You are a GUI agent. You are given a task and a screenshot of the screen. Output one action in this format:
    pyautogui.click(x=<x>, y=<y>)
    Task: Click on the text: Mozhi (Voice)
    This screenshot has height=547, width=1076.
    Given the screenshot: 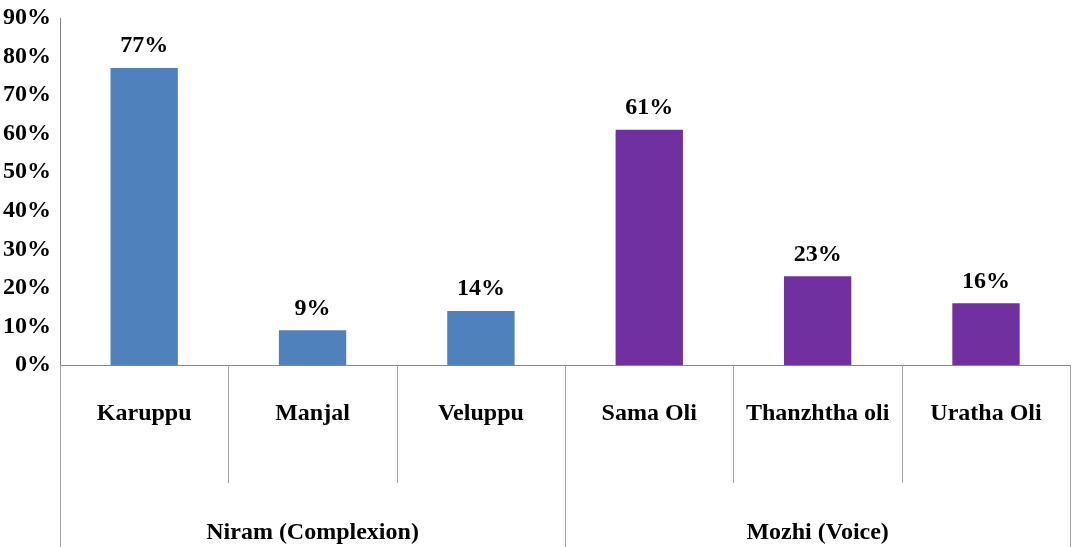 What is the action you would take?
    pyautogui.click(x=817, y=531)
    